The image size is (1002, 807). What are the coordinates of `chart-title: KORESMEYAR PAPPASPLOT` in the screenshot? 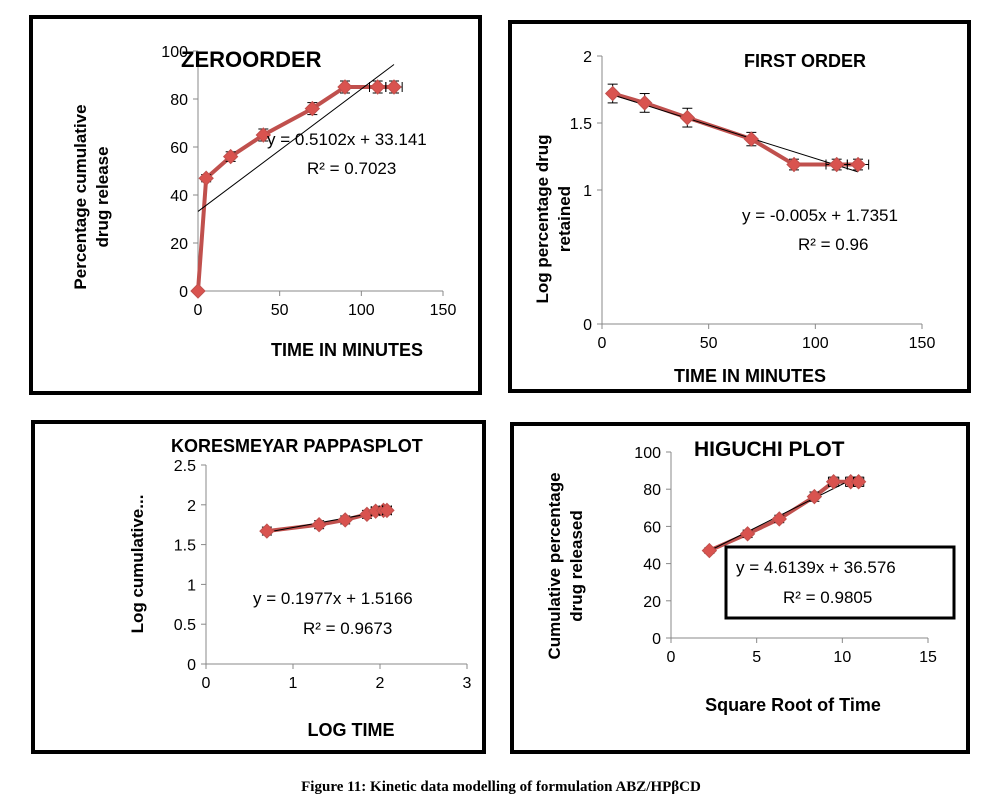 It's located at (297, 446).